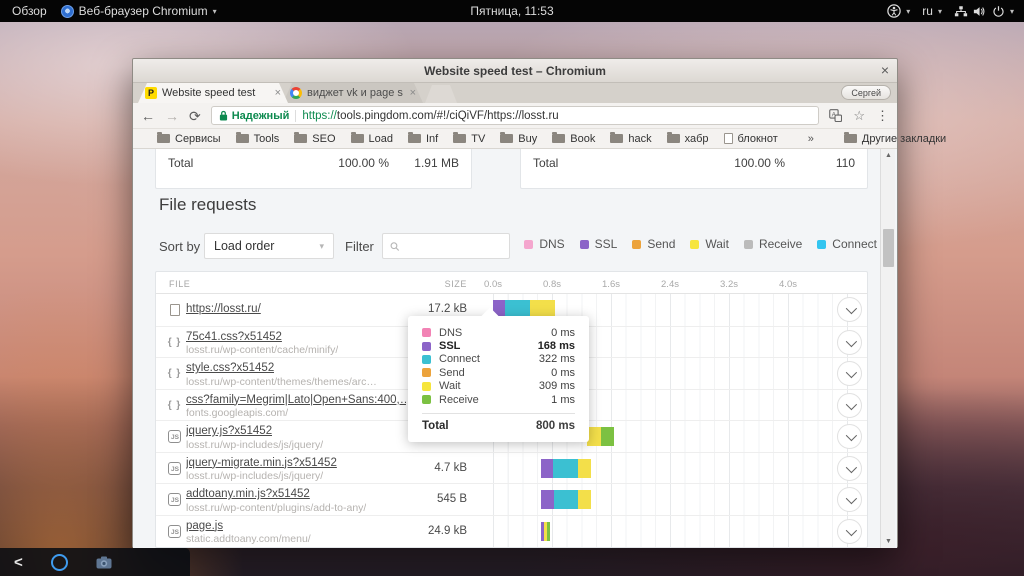 Image resolution: width=1024 pixels, height=576 pixels. Describe the element at coordinates (884, 70) in the screenshot. I see `window-close-button: ×` at that location.